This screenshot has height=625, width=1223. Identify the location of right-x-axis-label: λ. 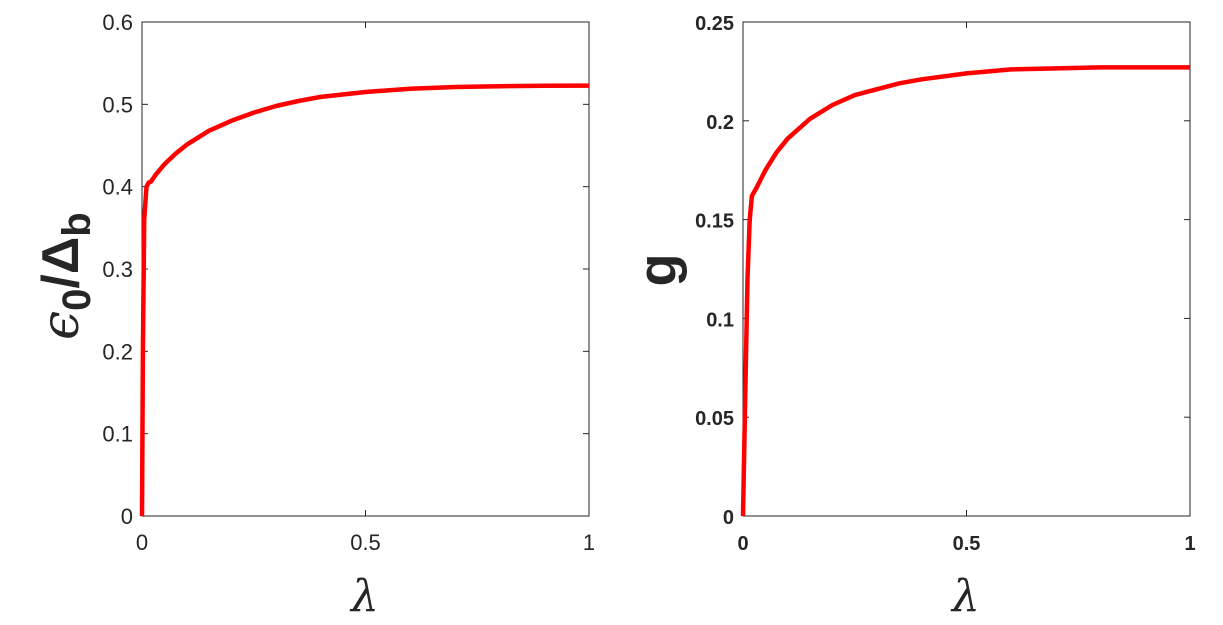
(965, 596).